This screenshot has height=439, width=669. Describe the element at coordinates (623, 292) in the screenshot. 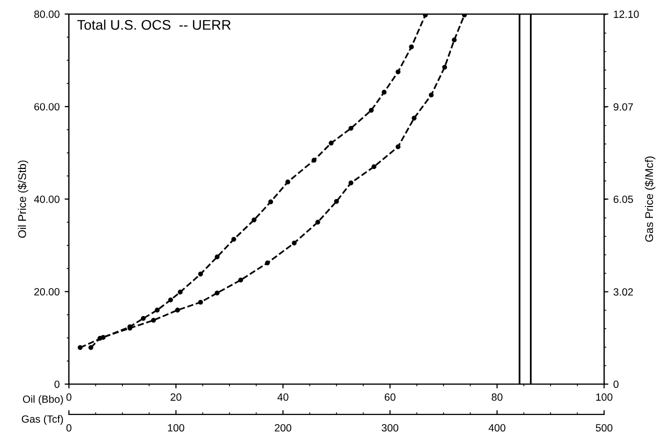

I see `y2-tick-label: 3.02` at that location.